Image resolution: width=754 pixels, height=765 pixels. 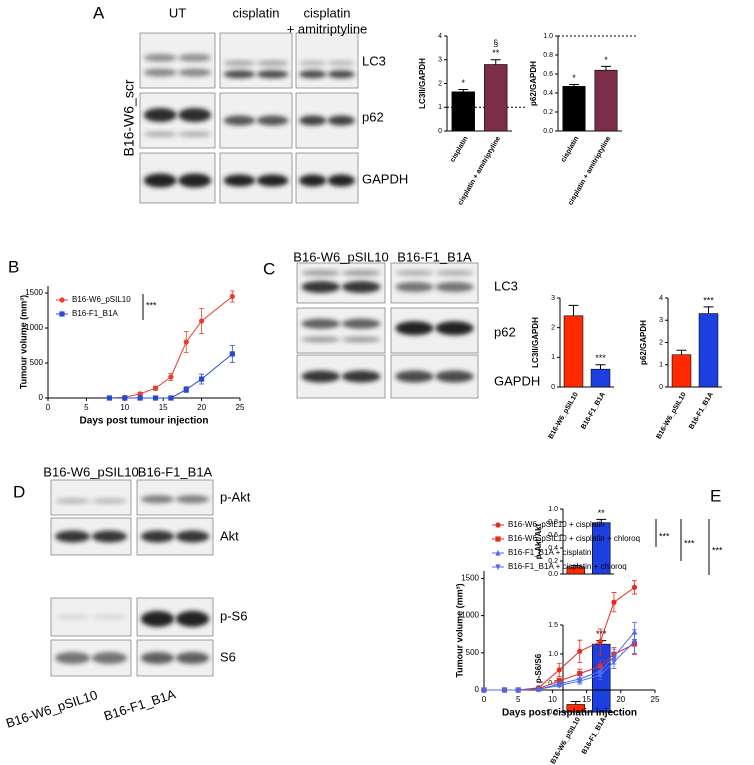 What do you see at coordinates (548, 93) in the screenshot?
I see `y-tick-label: 0.4` at bounding box center [548, 93].